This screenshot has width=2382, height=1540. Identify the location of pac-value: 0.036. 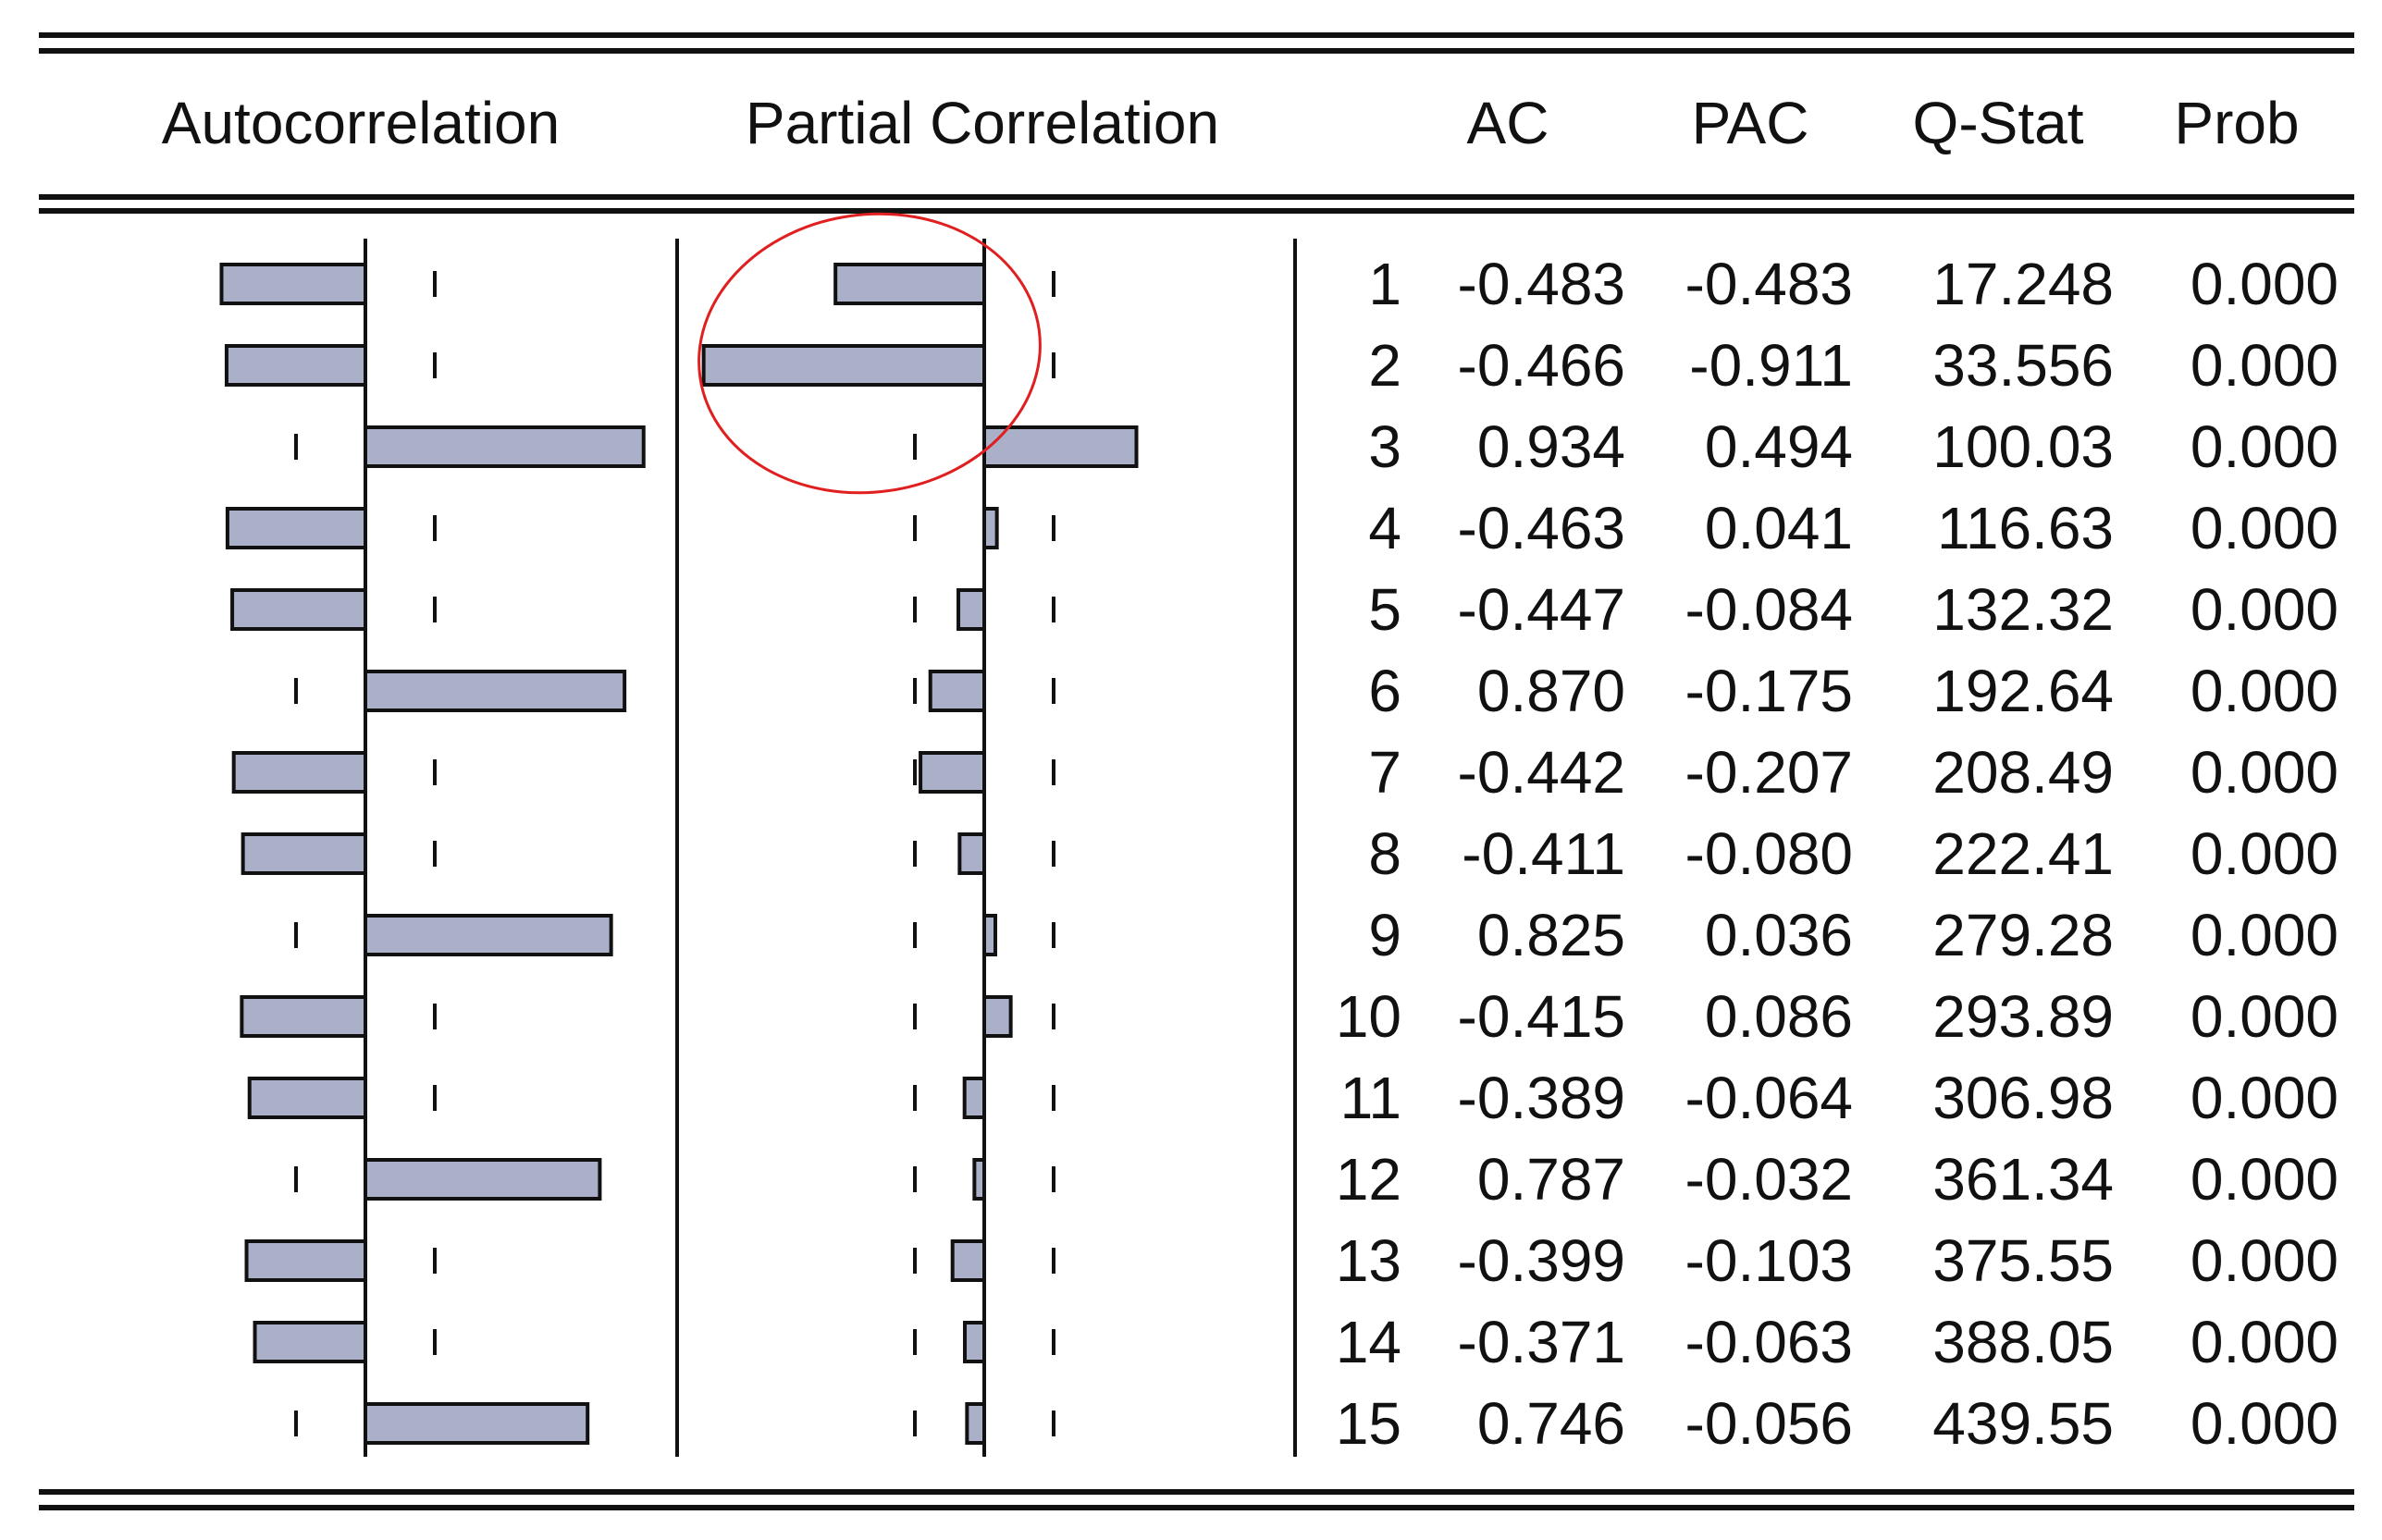
(1779, 935).